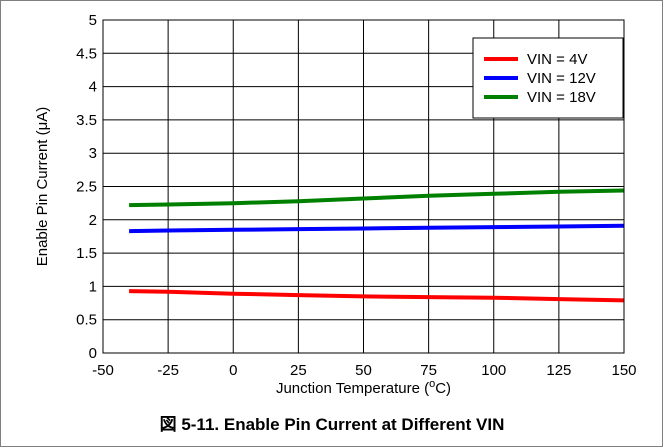  Describe the element at coordinates (298, 370) in the screenshot. I see `x-tick-label: 25` at that location.